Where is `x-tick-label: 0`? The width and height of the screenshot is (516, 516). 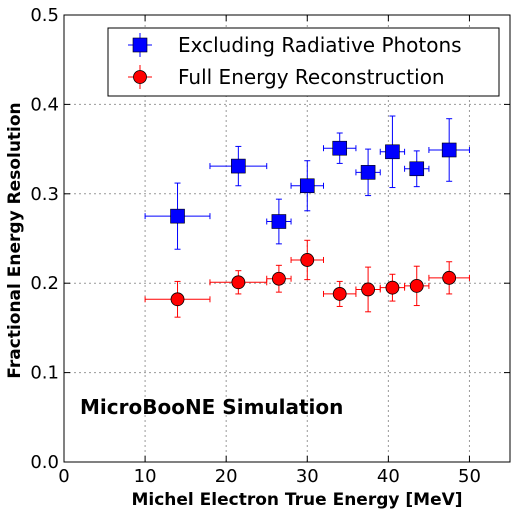 x-tick-label: 0 is located at coordinates (63, 476).